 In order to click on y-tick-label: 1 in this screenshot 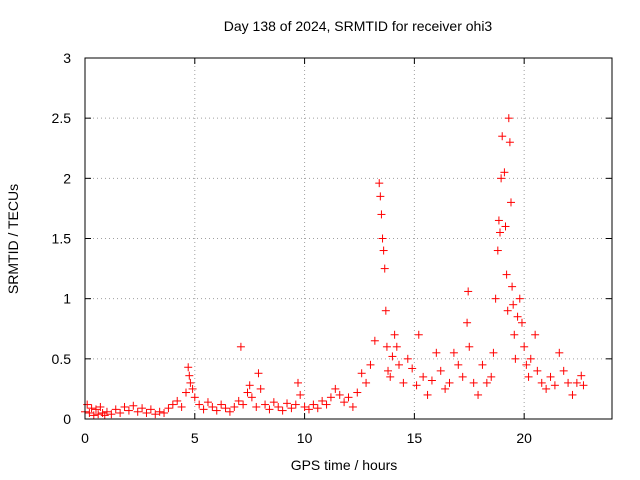, I will do `click(67, 299)`.